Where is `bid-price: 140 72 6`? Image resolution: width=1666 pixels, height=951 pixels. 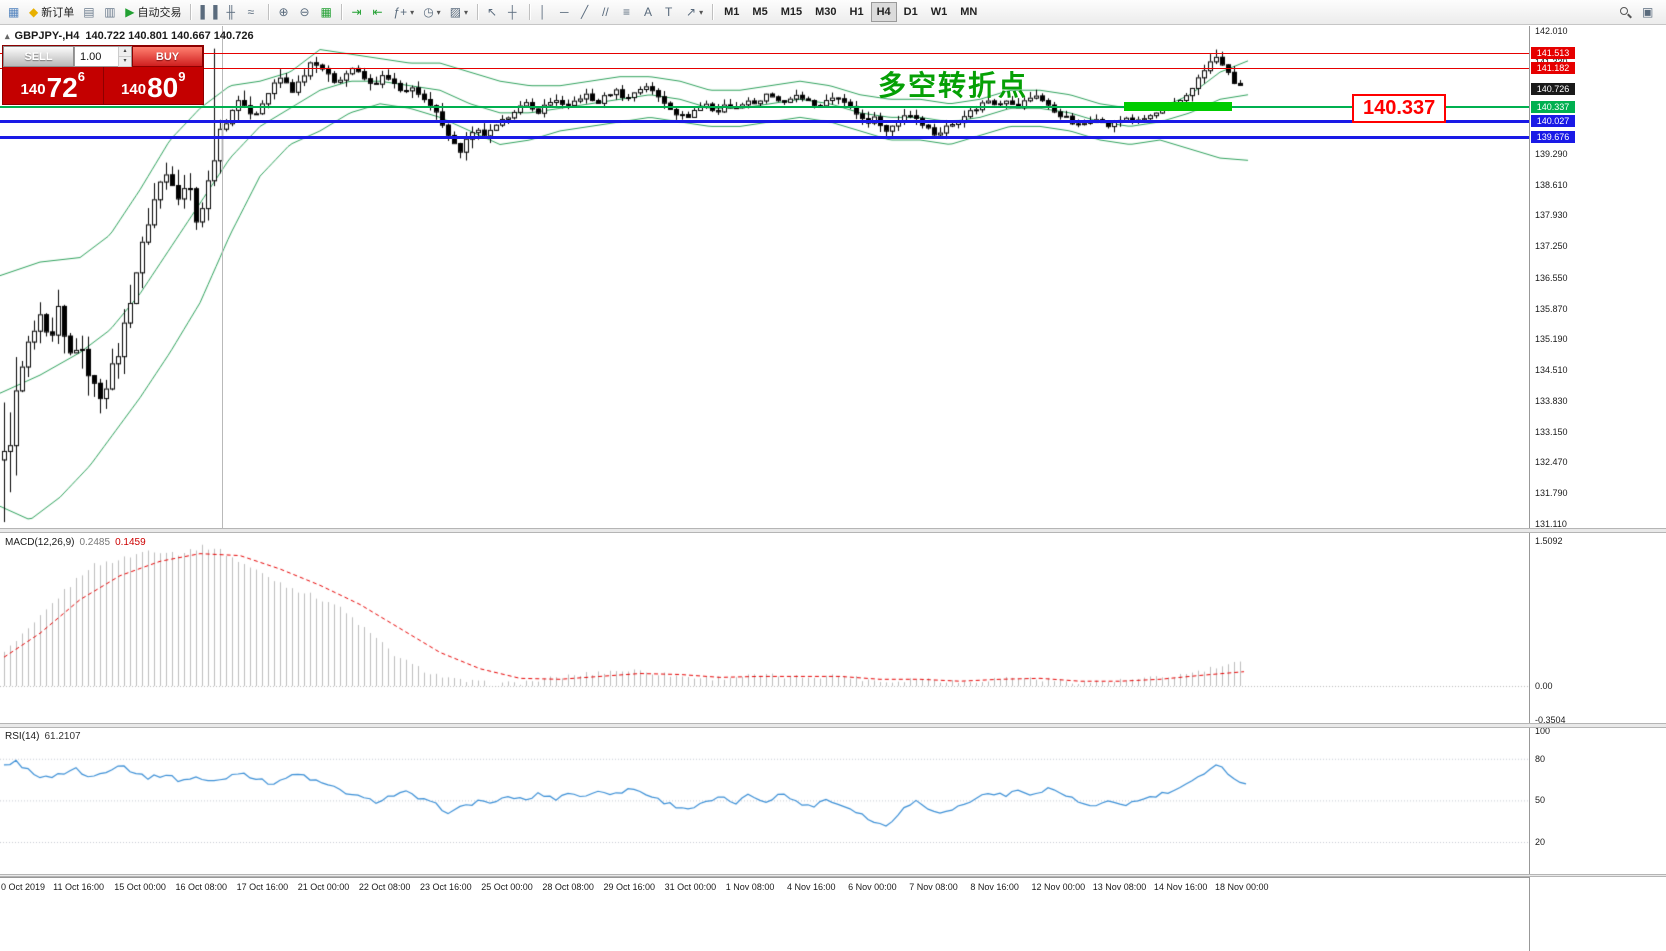
bid-price: 140 72 6 is located at coordinates (53, 85).